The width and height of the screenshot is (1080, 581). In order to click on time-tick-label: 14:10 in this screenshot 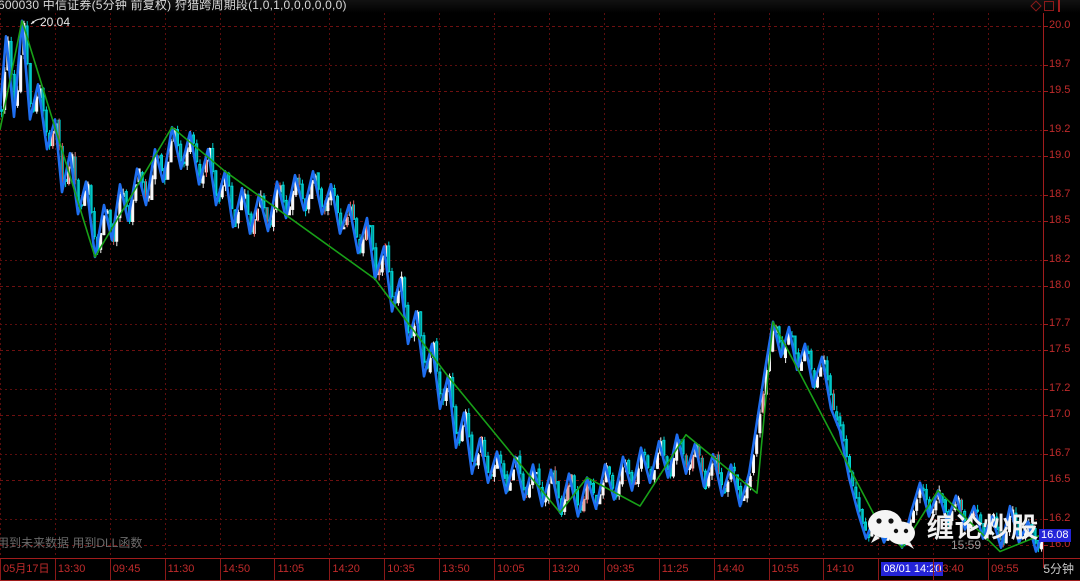, I will do `click(840, 569)`.